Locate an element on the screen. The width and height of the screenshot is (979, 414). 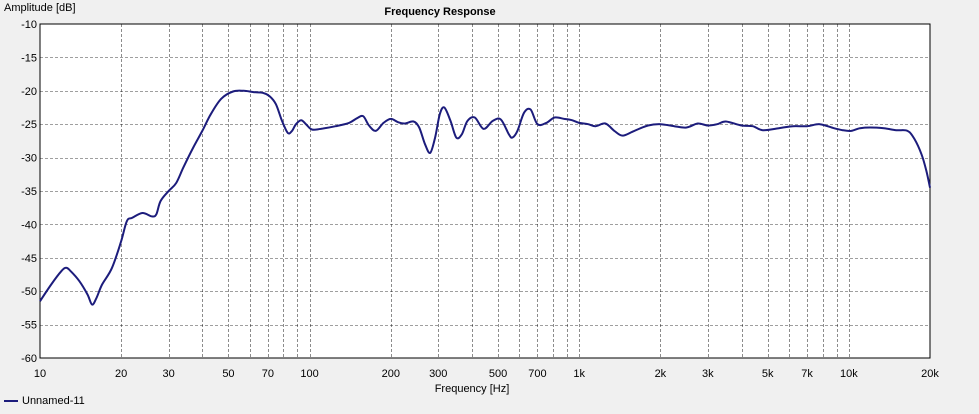
x-tick-label: 1k is located at coordinates (579, 374).